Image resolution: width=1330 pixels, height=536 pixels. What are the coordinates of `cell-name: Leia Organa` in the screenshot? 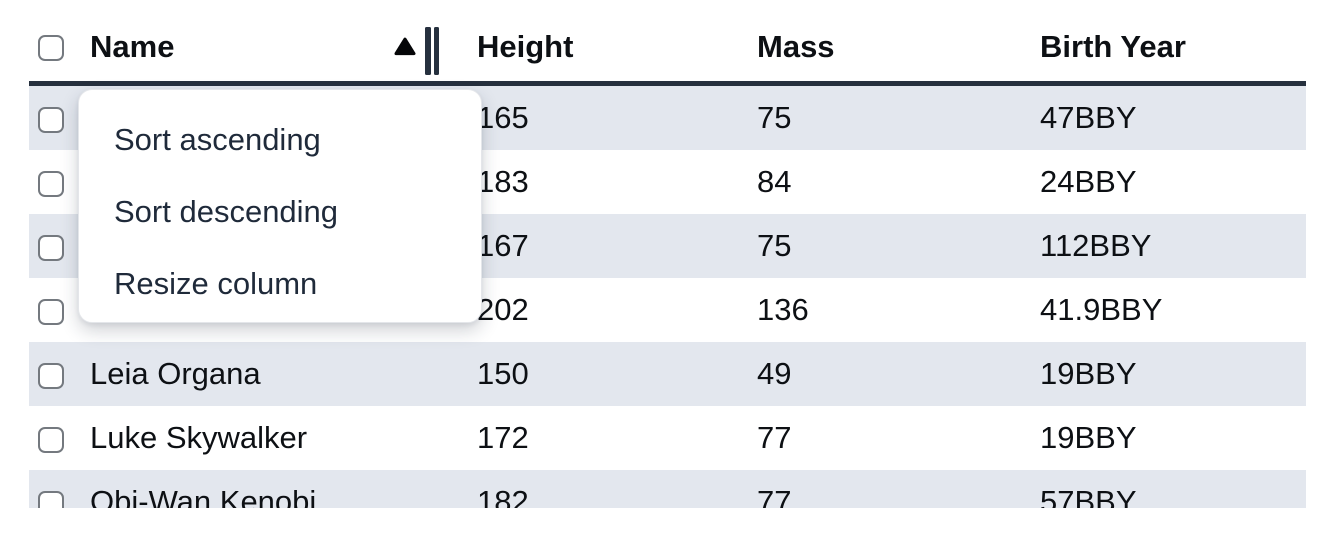 It's located at (175, 373).